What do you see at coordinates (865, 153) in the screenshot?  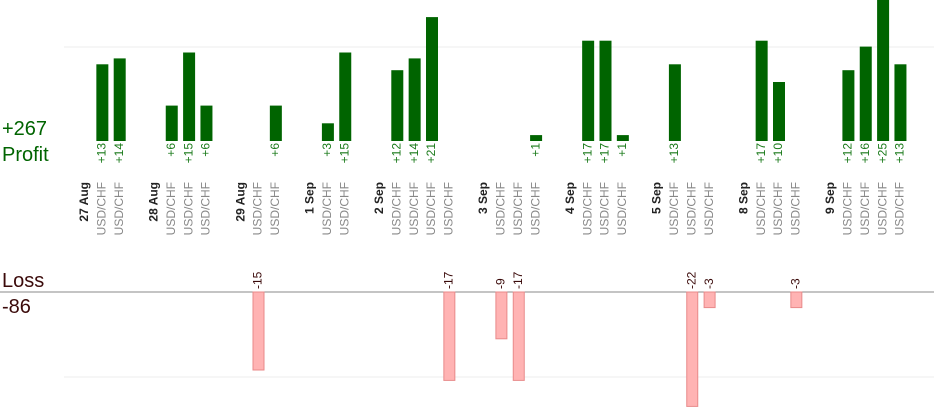 I see `profit-value-label: +16` at bounding box center [865, 153].